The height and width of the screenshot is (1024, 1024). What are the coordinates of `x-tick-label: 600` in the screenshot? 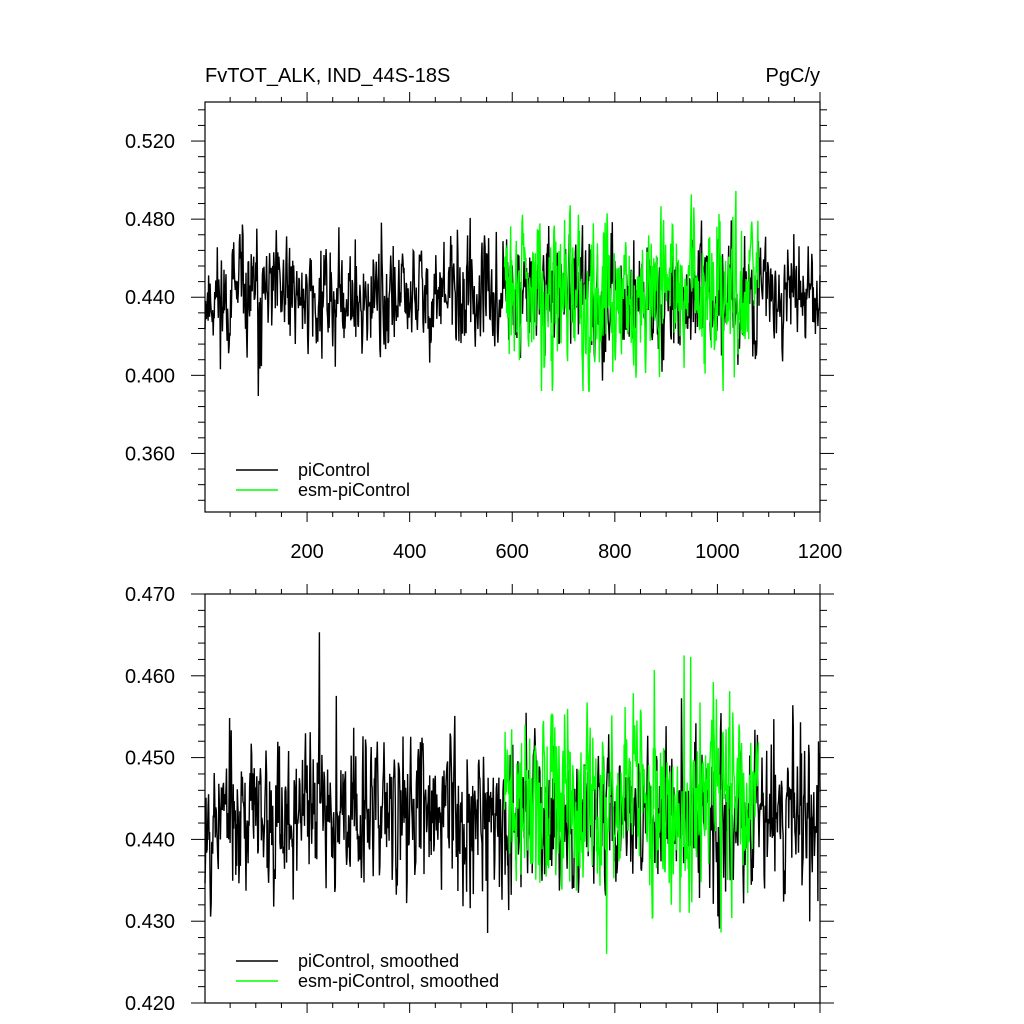 It's located at (512, 552).